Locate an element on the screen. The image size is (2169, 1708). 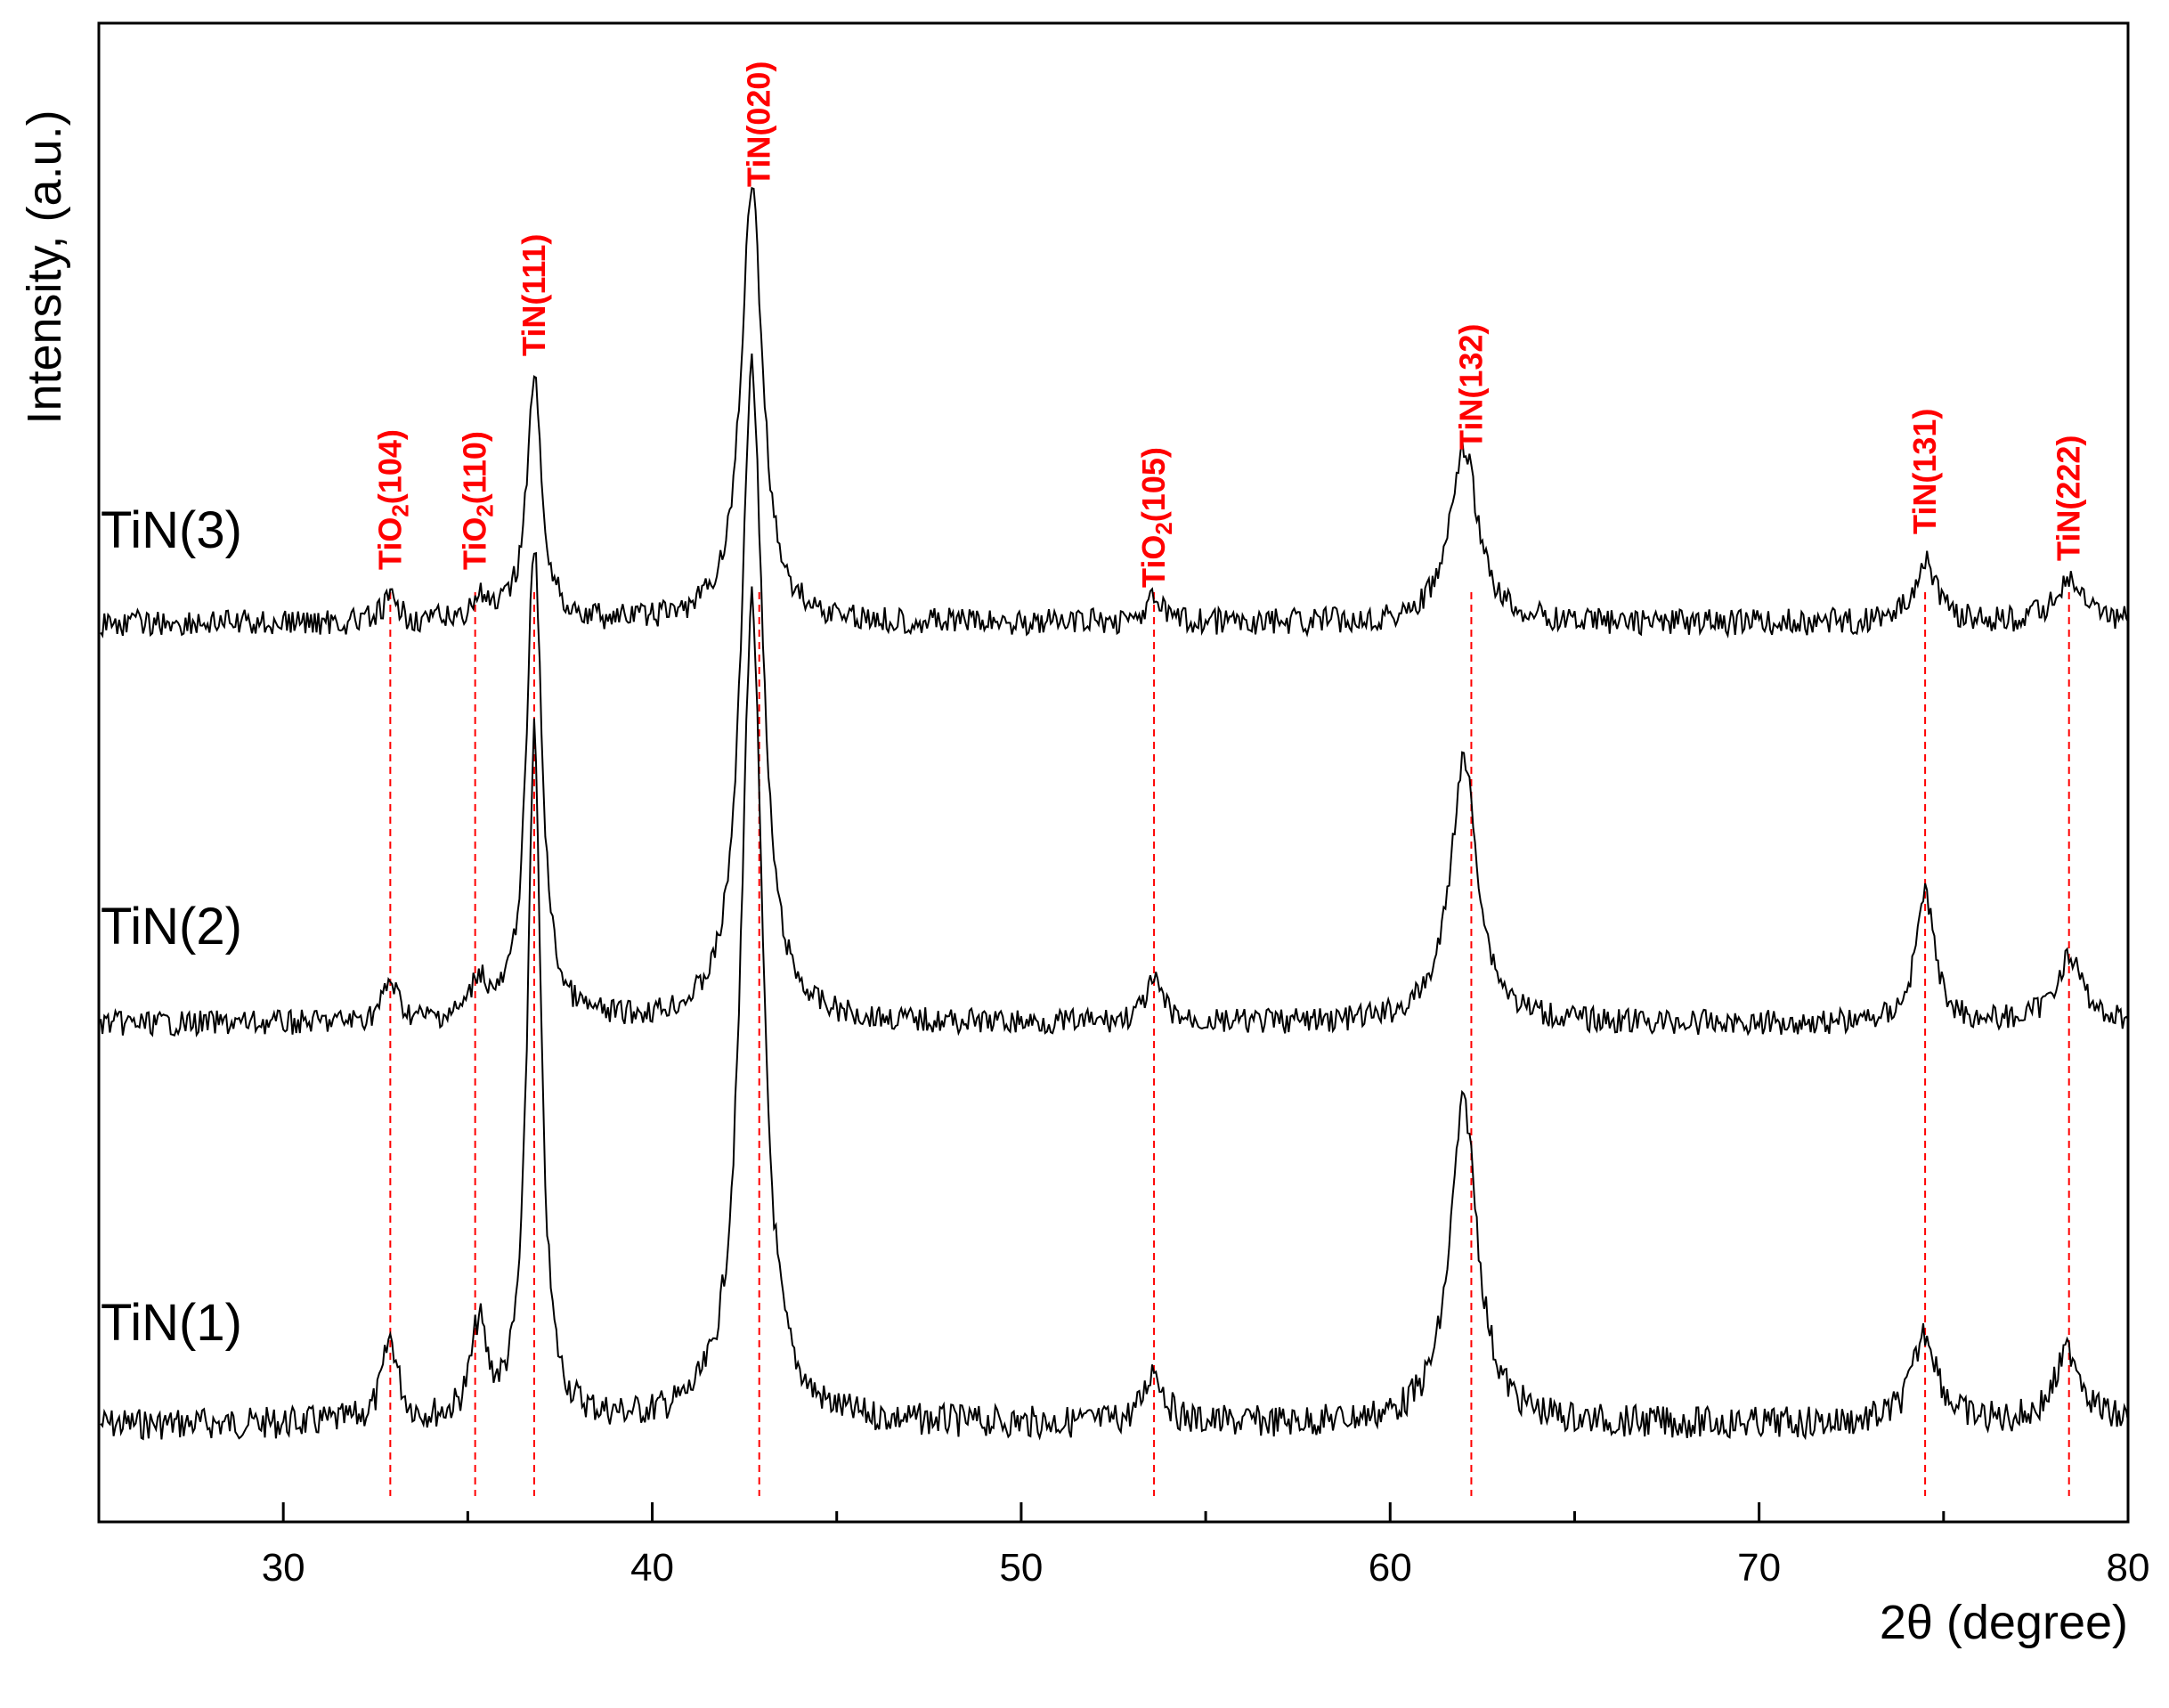
peak-label: TiN(111) is located at coordinates (534, 295).